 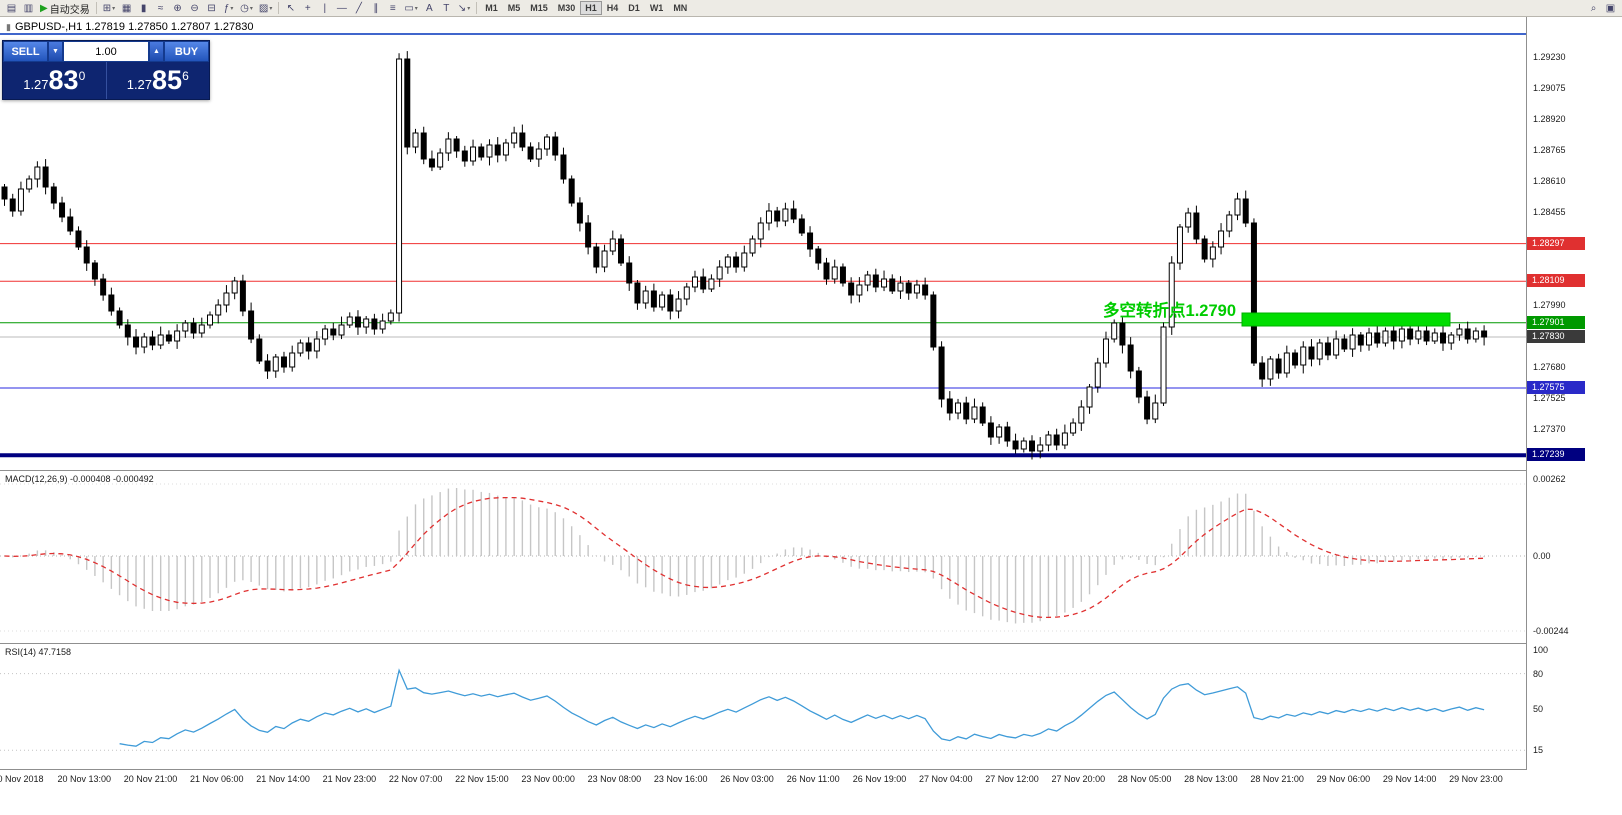 I want to click on timeframe-m5: M5, so click(x=514, y=8).